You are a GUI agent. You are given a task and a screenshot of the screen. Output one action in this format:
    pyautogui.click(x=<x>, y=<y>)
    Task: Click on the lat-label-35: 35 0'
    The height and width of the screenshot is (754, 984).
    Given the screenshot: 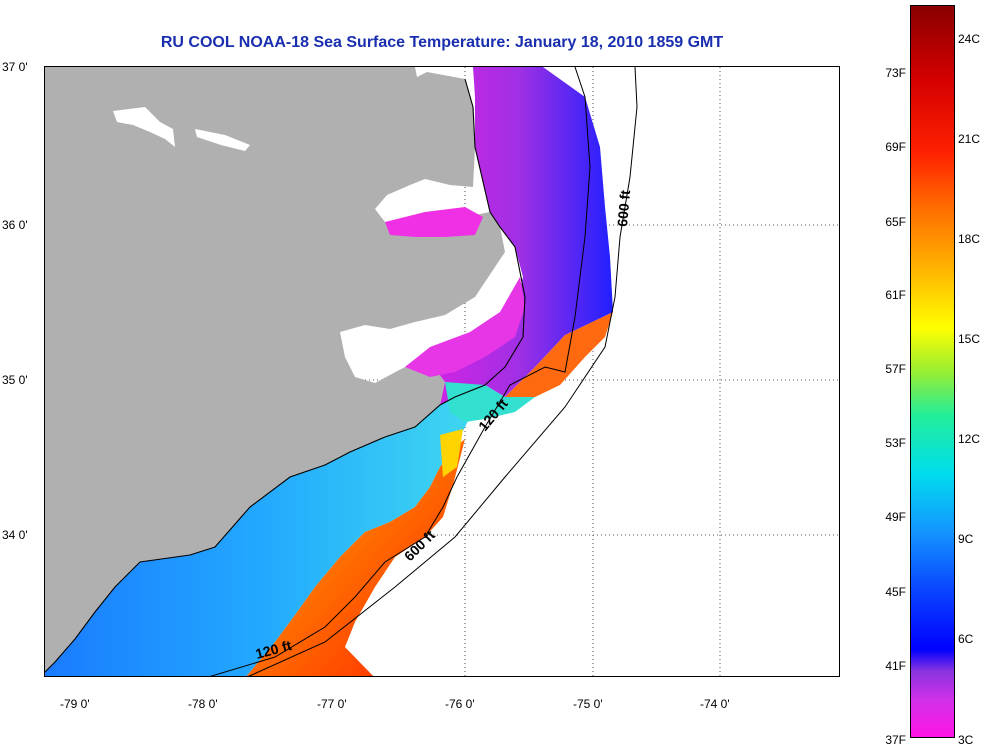 What is the action you would take?
    pyautogui.click(x=15, y=380)
    